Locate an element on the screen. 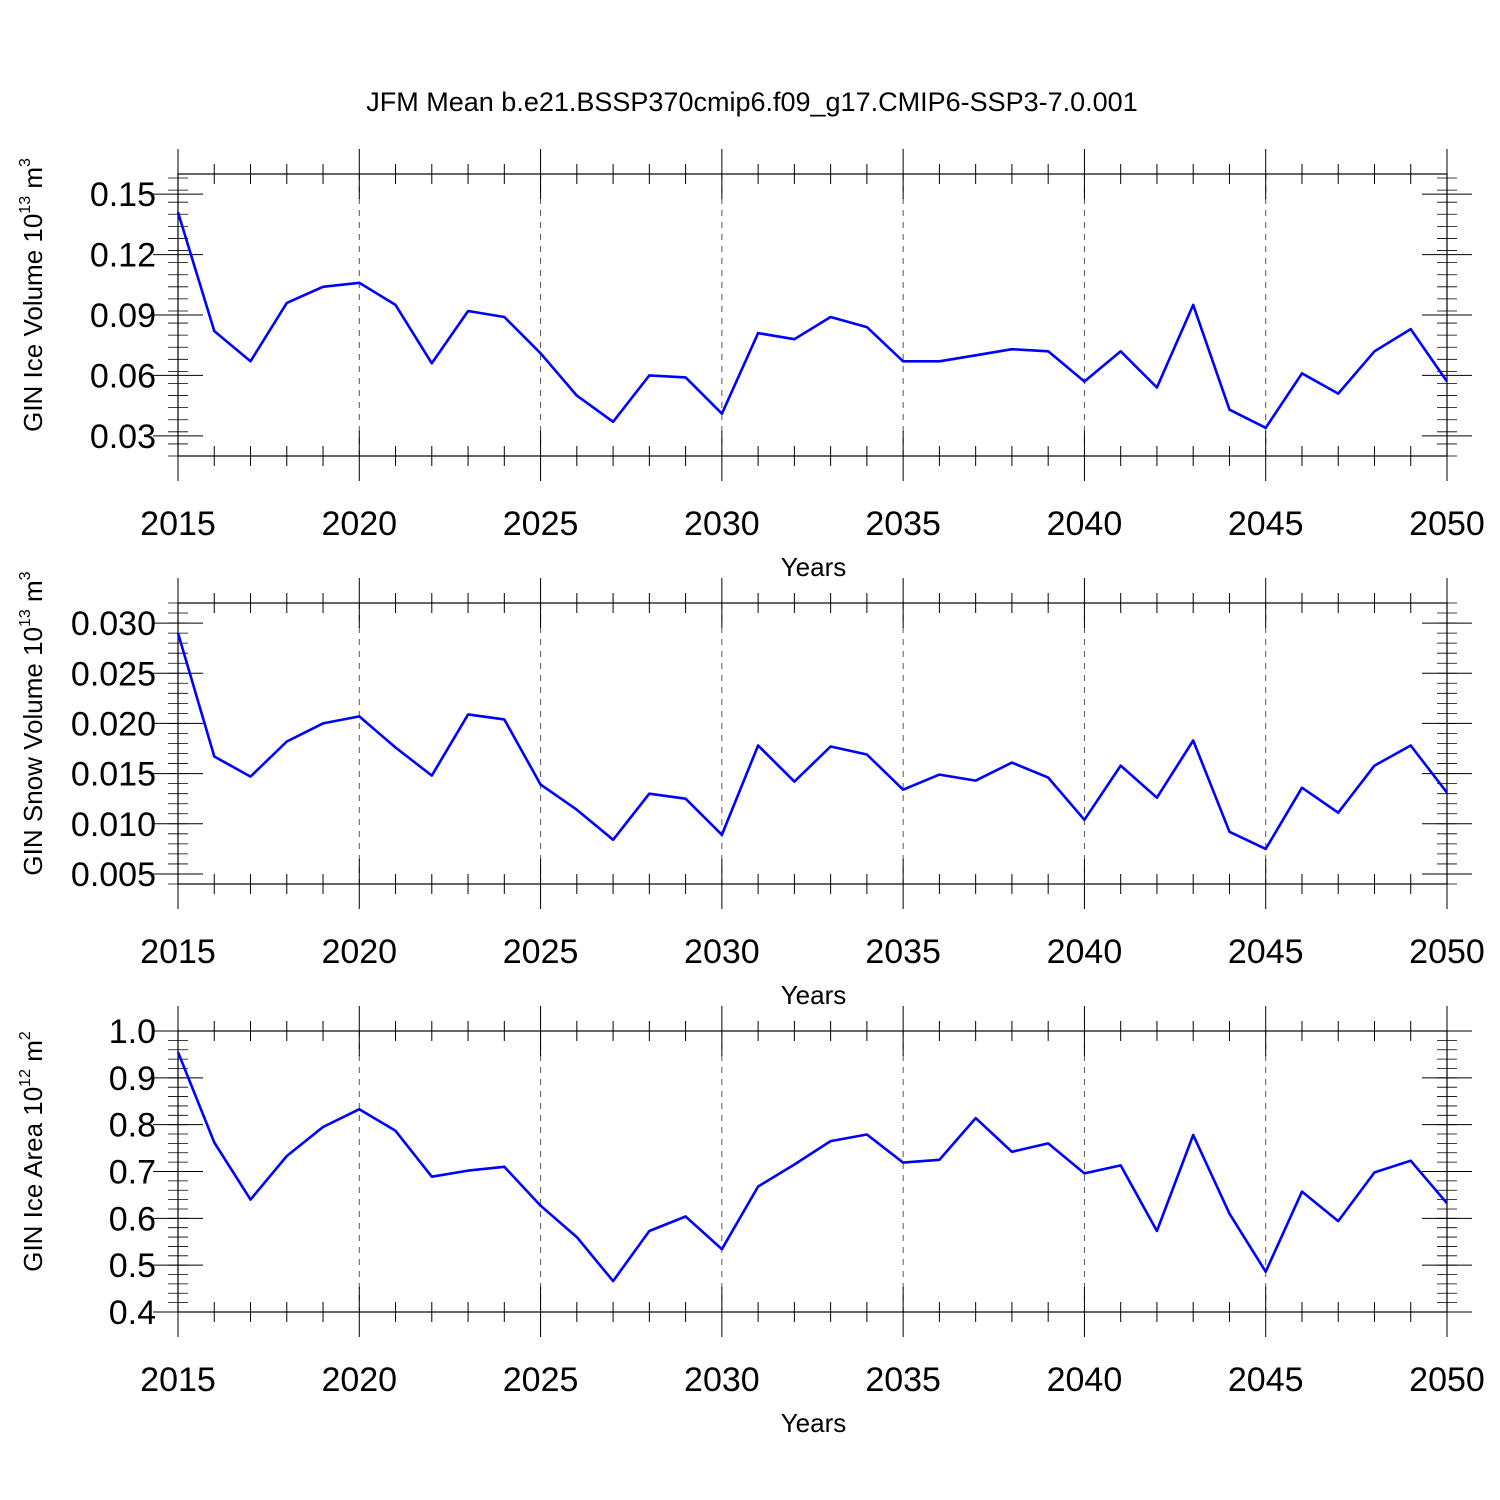  x-tick-label: 2040 is located at coordinates (1085, 524).